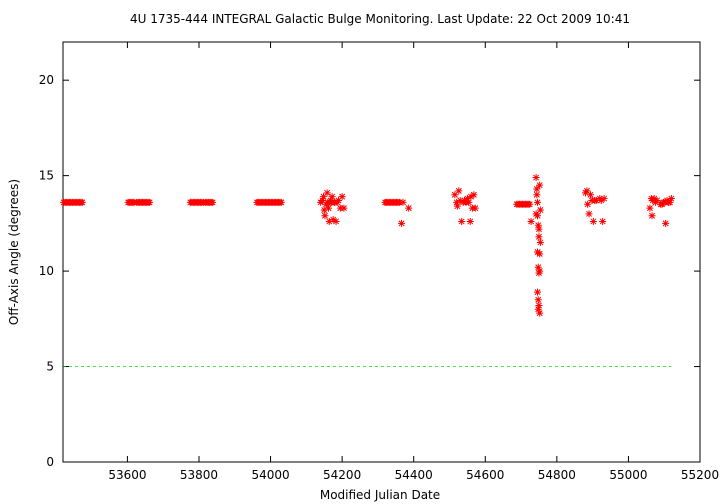 This screenshot has width=720, height=504. I want to click on y-tick-label: 5, so click(50, 367).